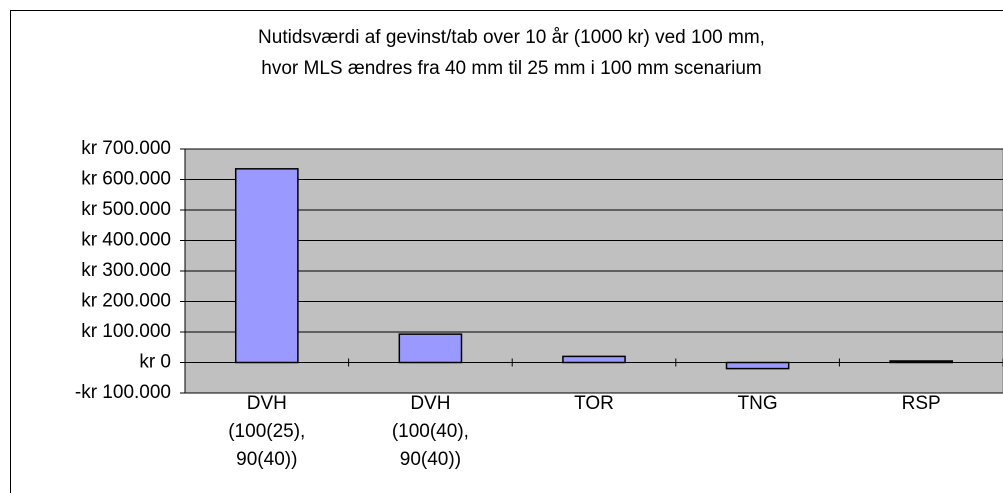 Image resolution: width=1003 pixels, height=493 pixels. I want to click on x-tick-label: DVH (100(25), 90(40)), so click(267, 431).